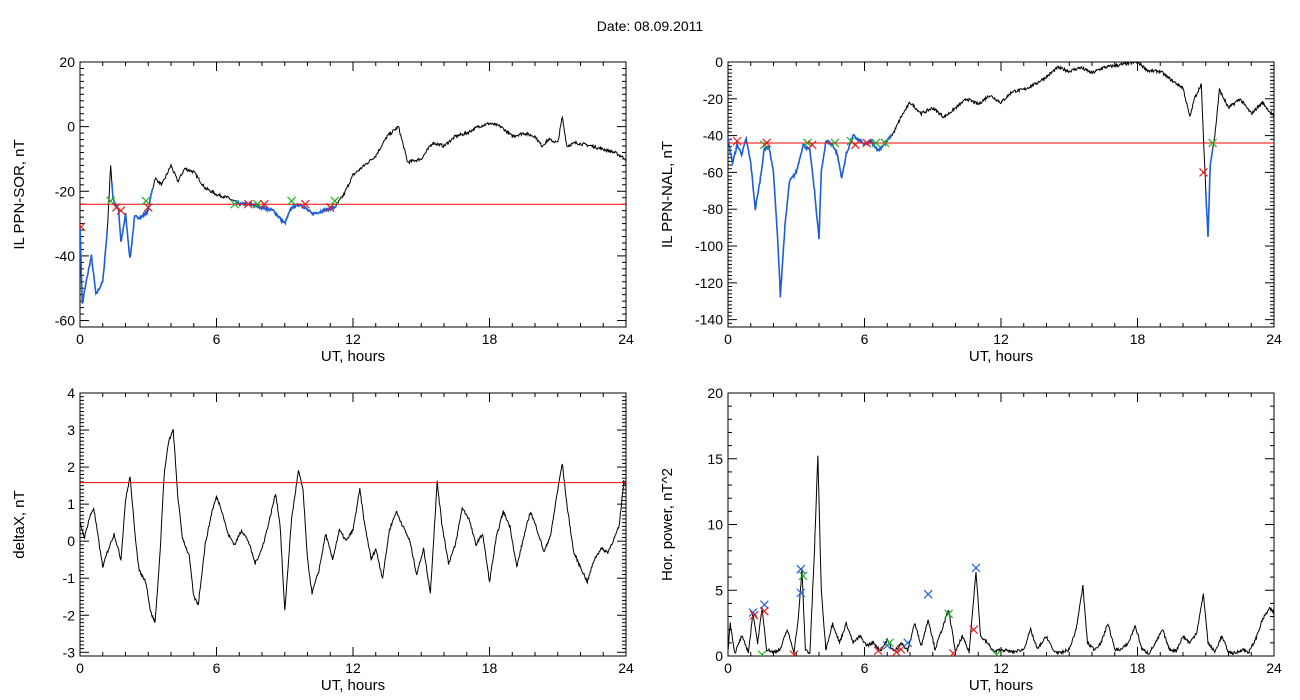  I want to click on y-tick-label: -1, so click(69, 578).